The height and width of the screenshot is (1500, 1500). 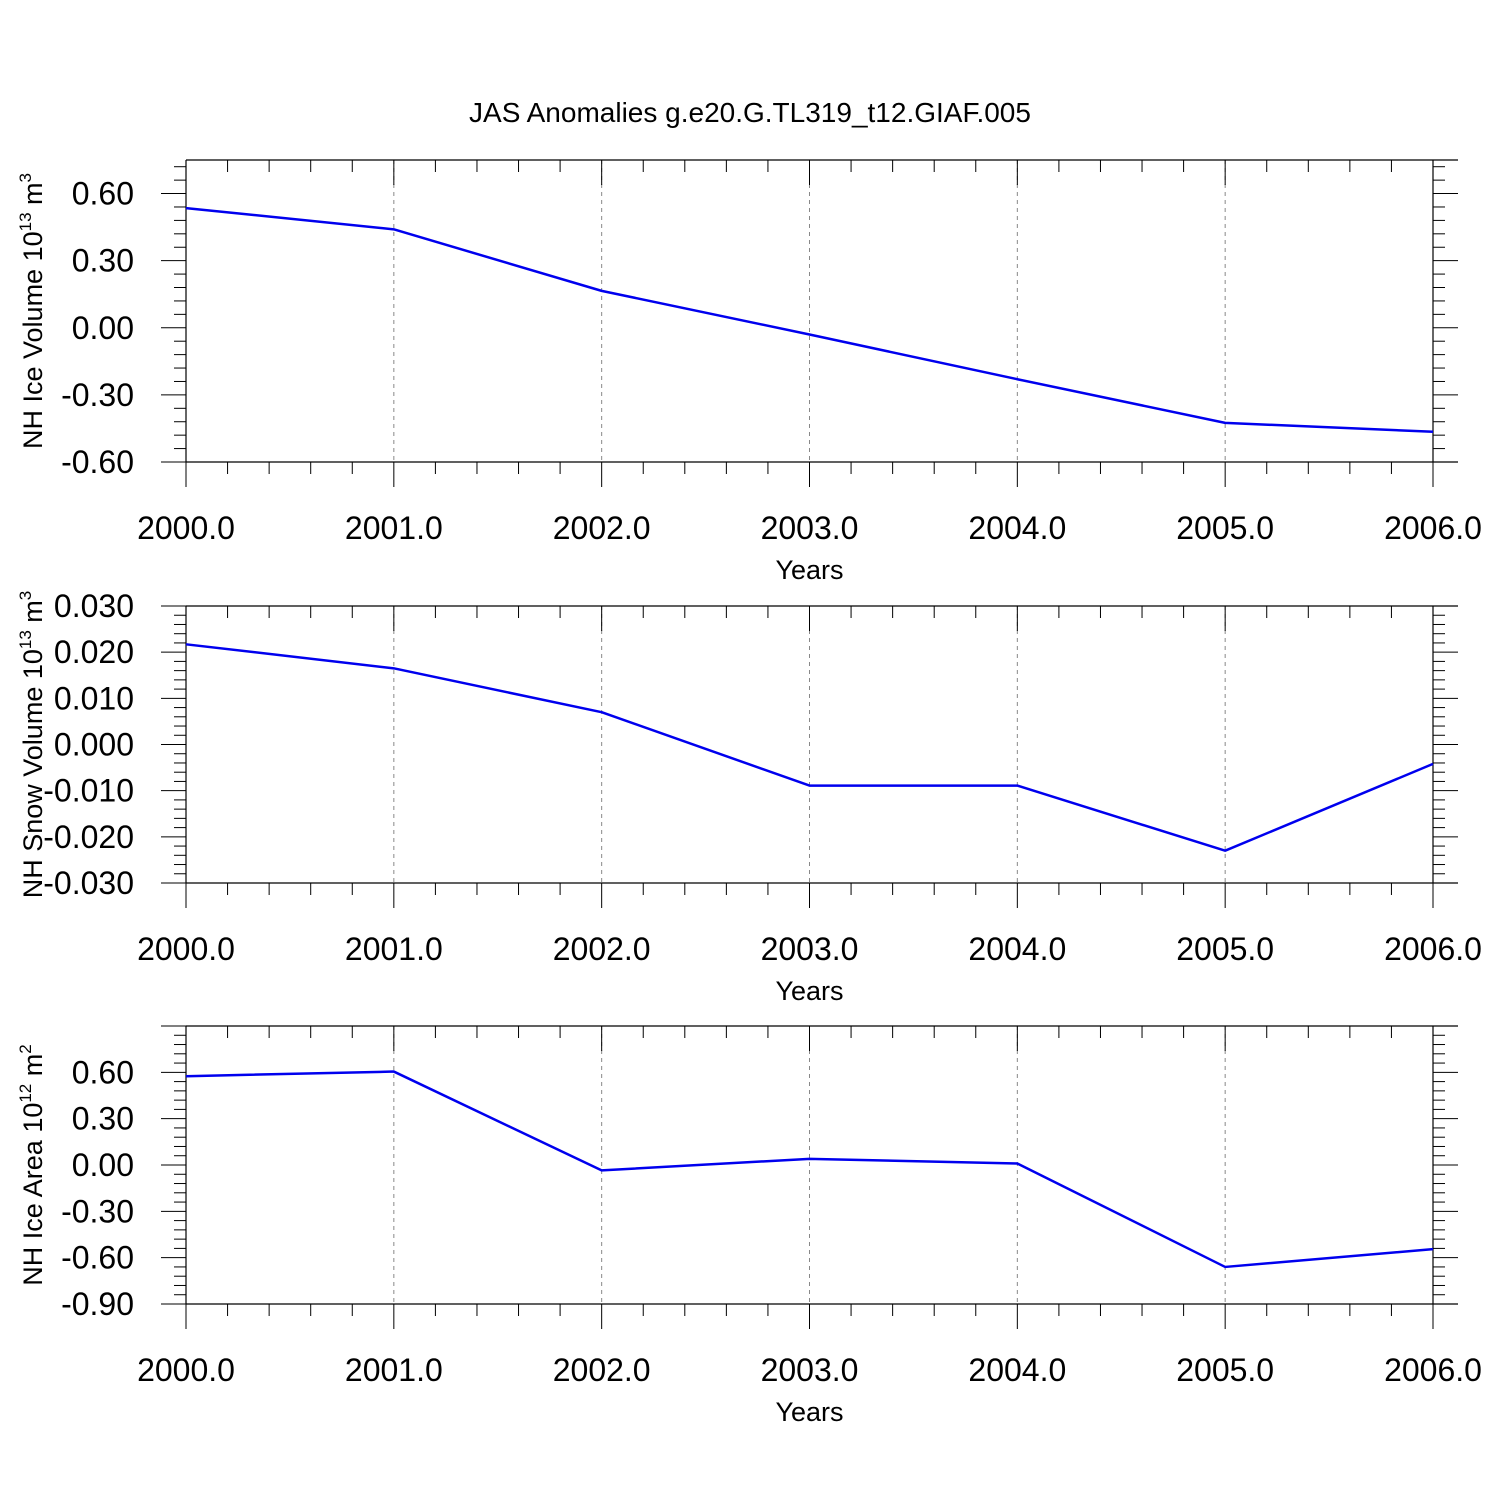 What do you see at coordinates (32, 1164) in the screenshot?
I see `y-axis-label: NH Ice Area 1012 m2` at bounding box center [32, 1164].